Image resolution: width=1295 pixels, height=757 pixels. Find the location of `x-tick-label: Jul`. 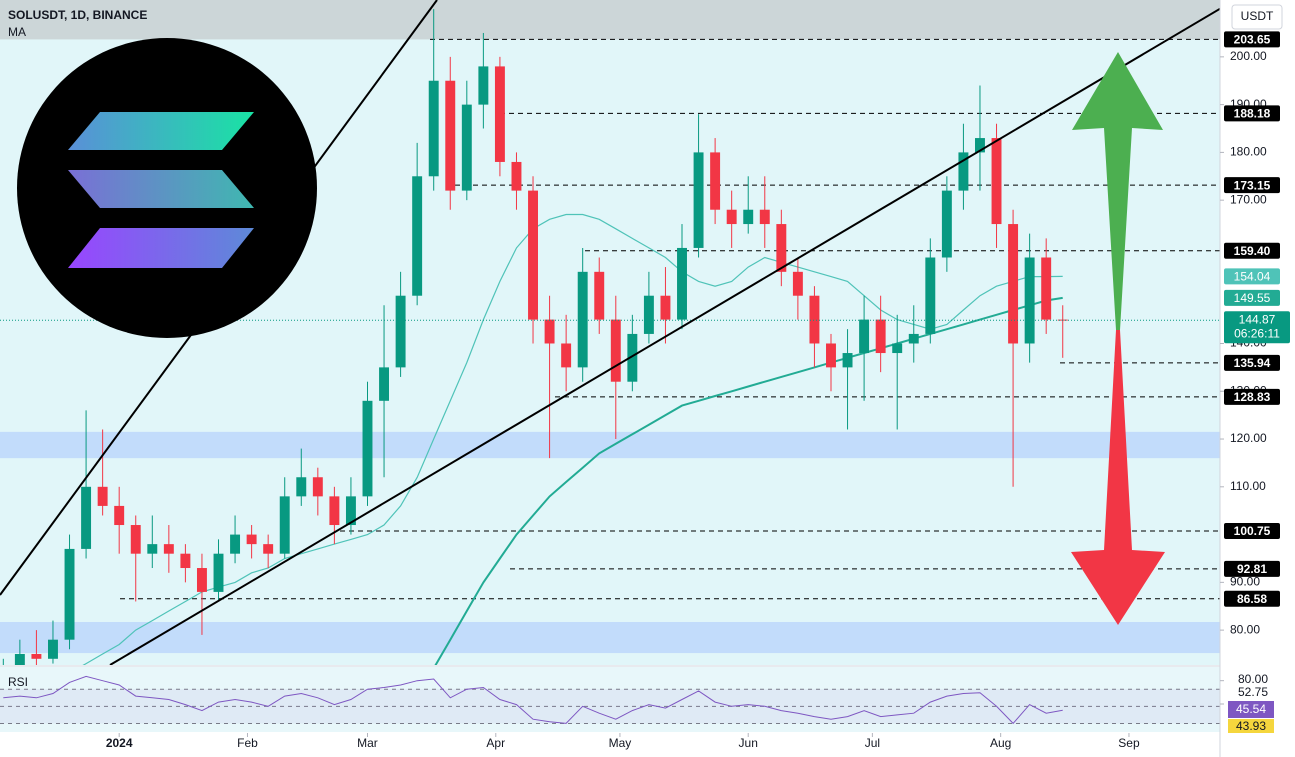

x-tick-label: Jul is located at coordinates (872, 743).